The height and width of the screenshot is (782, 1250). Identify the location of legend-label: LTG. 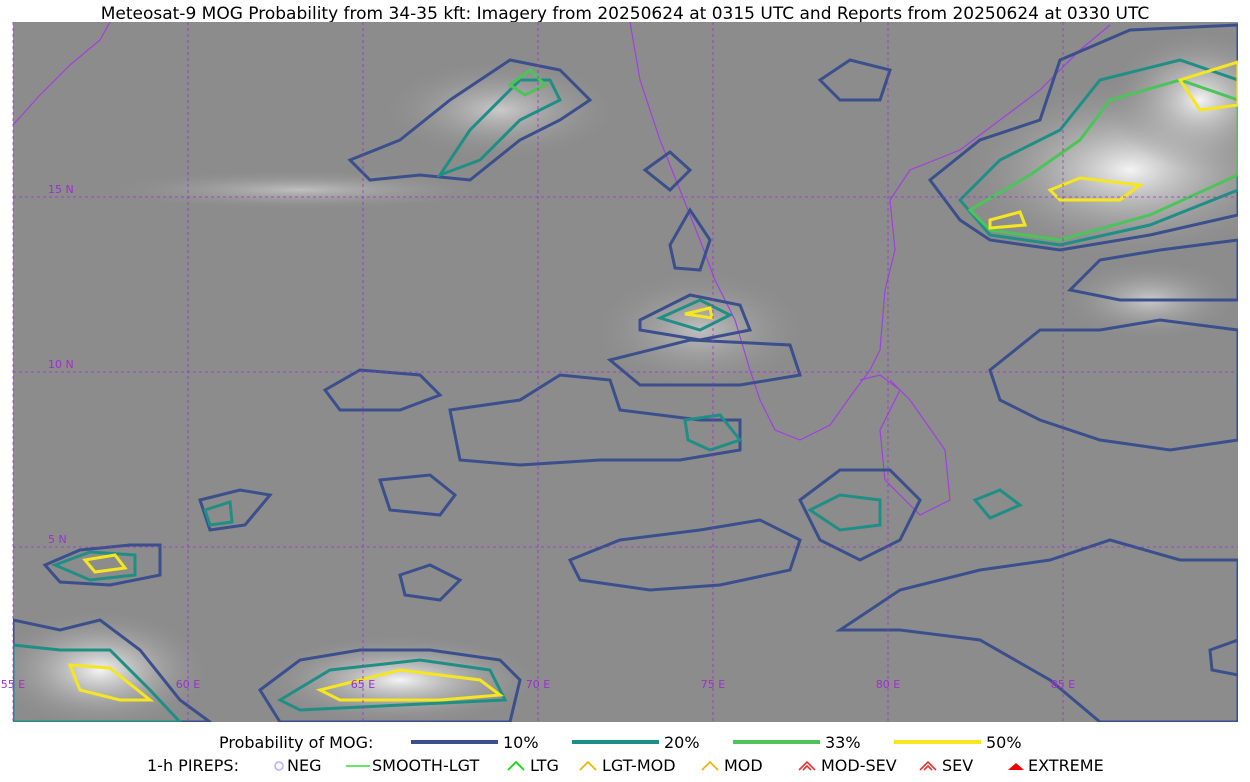
(544, 765).